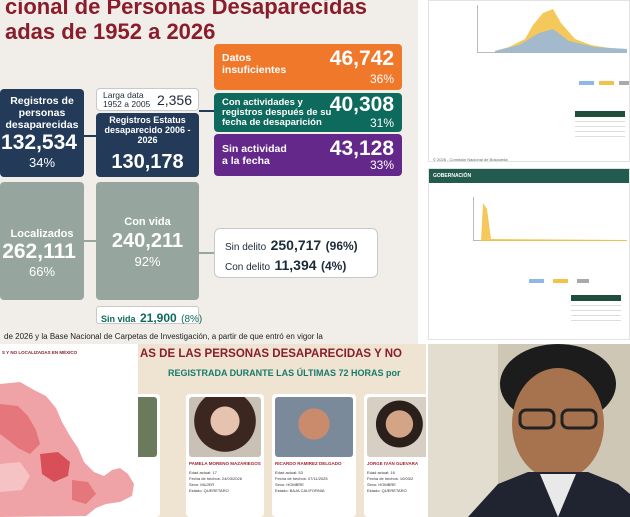 This screenshot has width=630, height=517. I want to click on person-age: Edad actual: 16, so click(381, 472).